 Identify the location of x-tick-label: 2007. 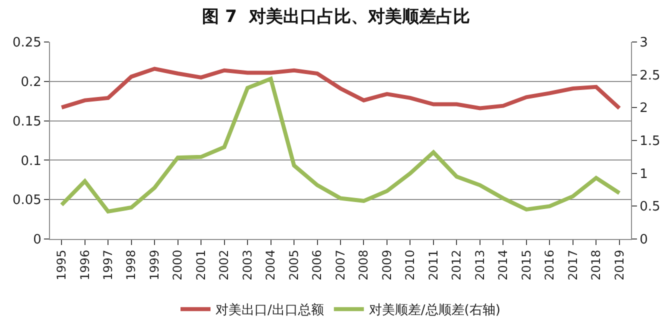
(340, 265).